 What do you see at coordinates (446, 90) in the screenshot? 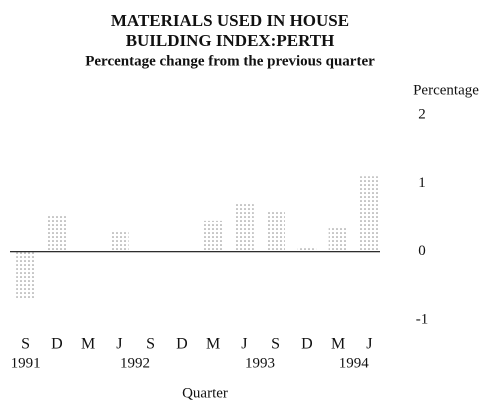
I see `y-axis-label: Percentage` at bounding box center [446, 90].